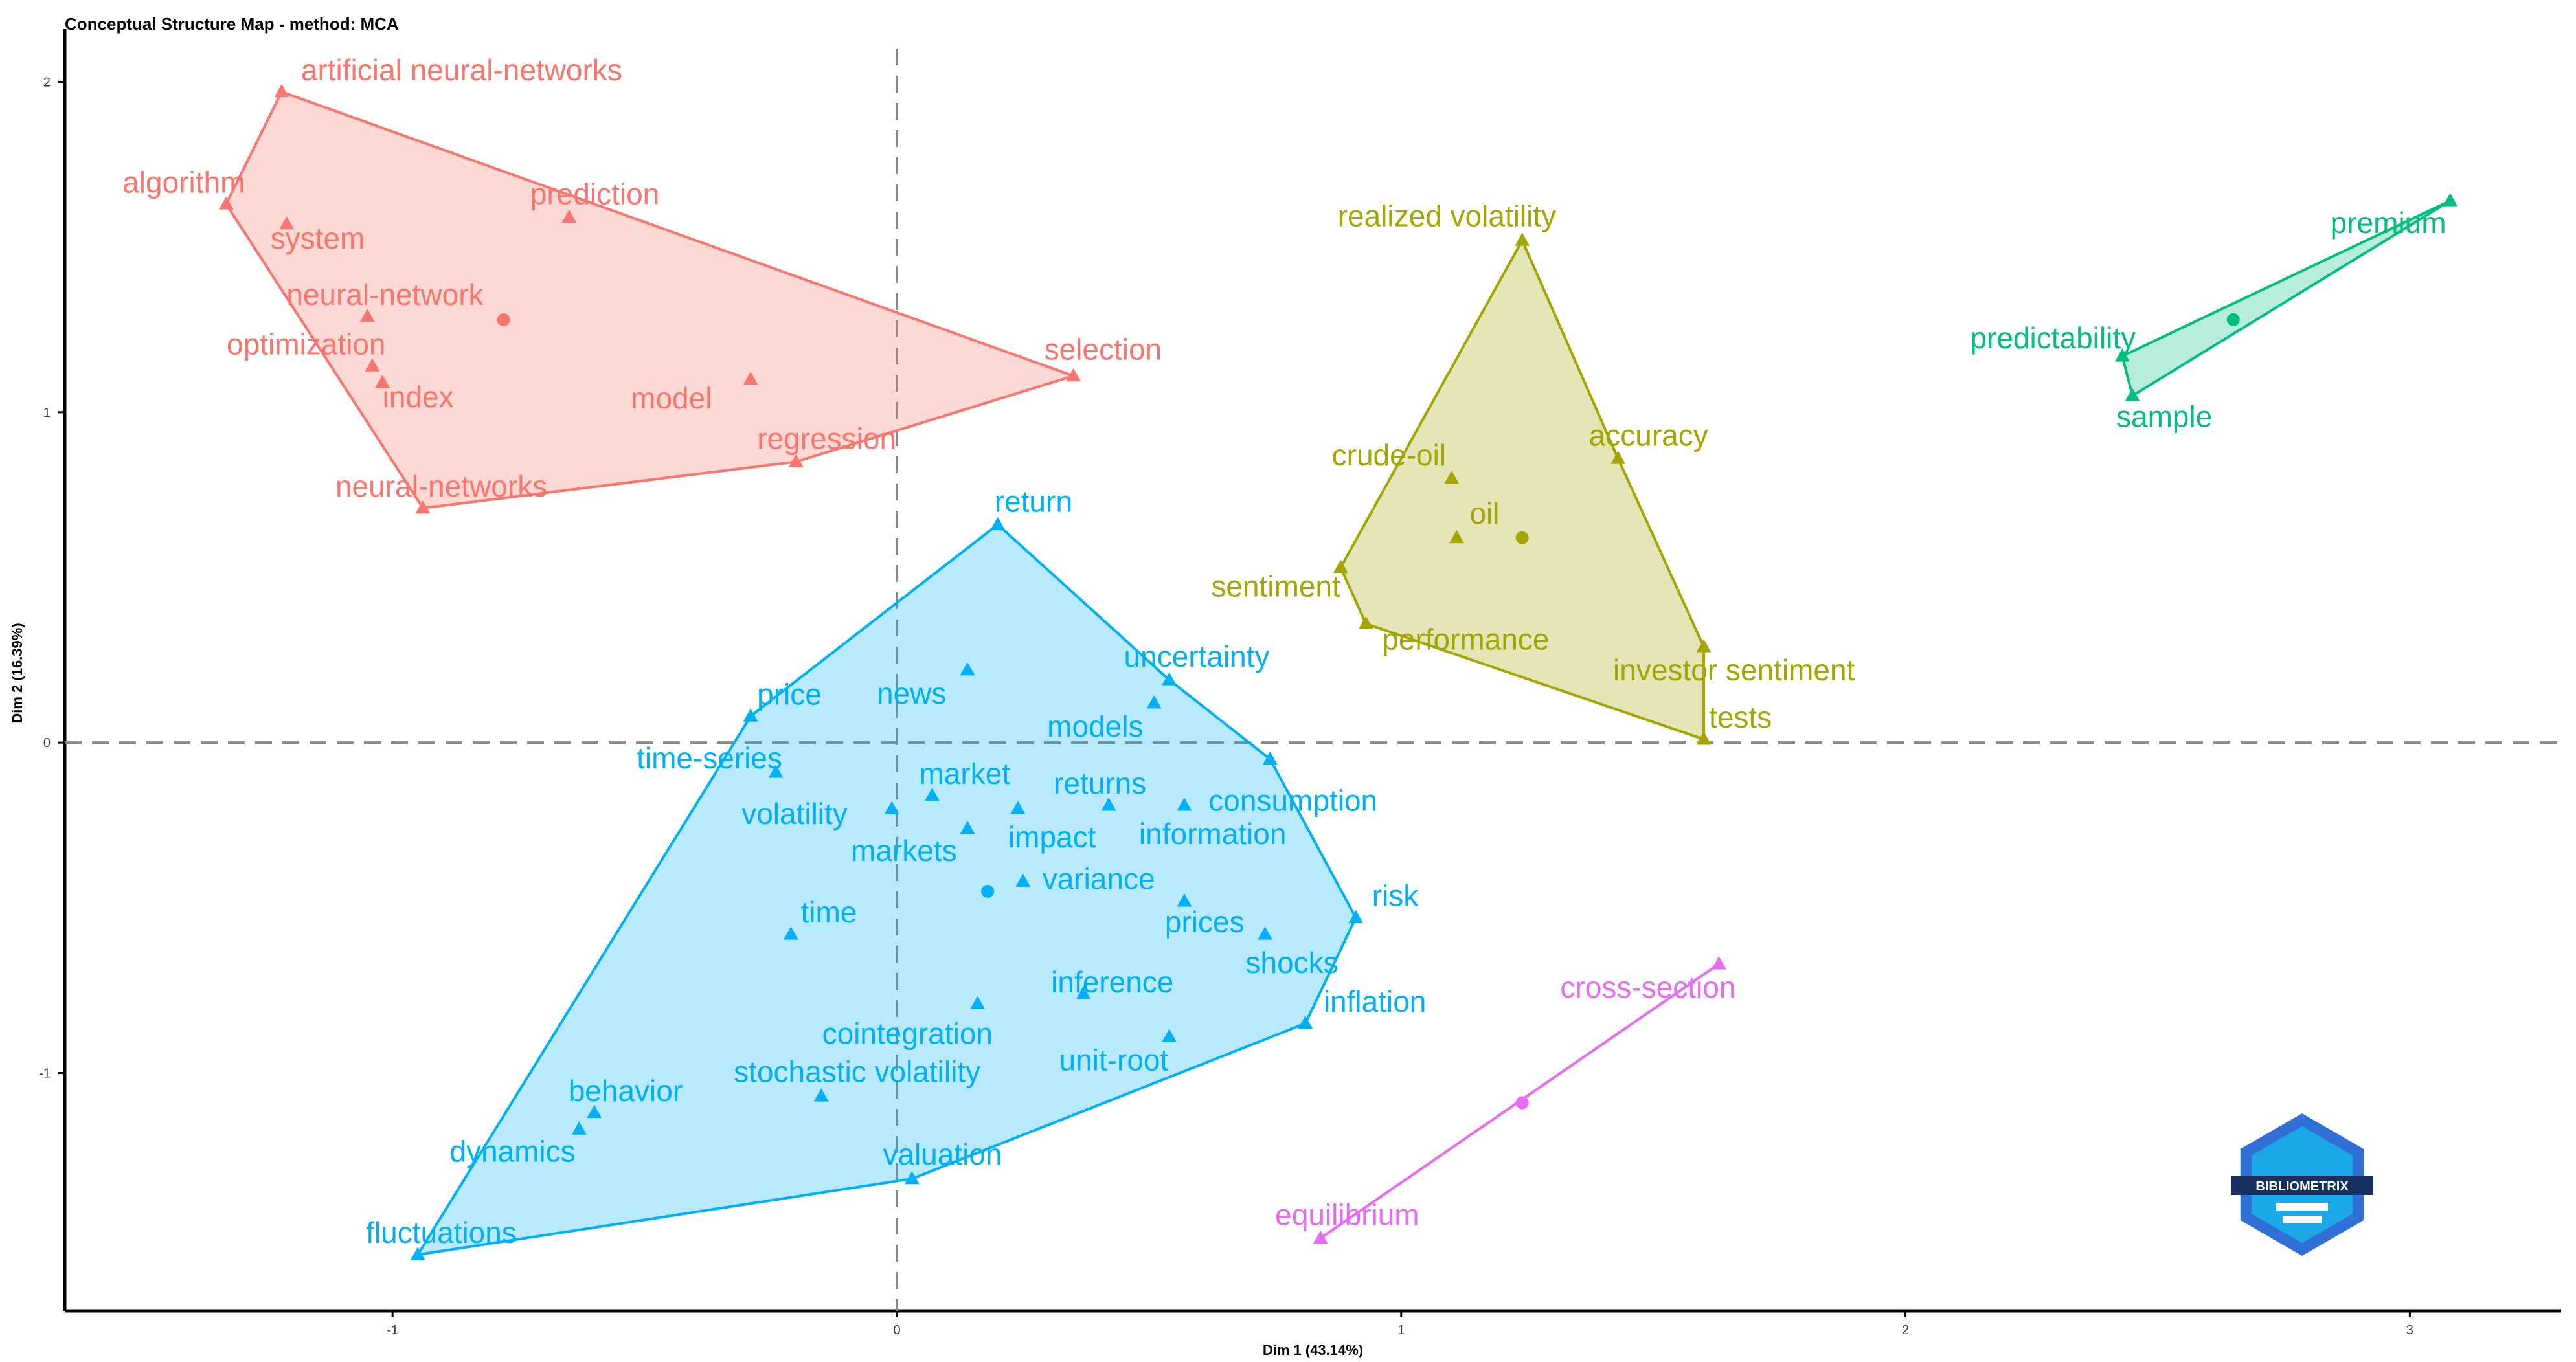 The width and height of the screenshot is (2576, 1362). Describe the element at coordinates (1906, 1330) in the screenshot. I see `x-tick-label: 2` at that location.